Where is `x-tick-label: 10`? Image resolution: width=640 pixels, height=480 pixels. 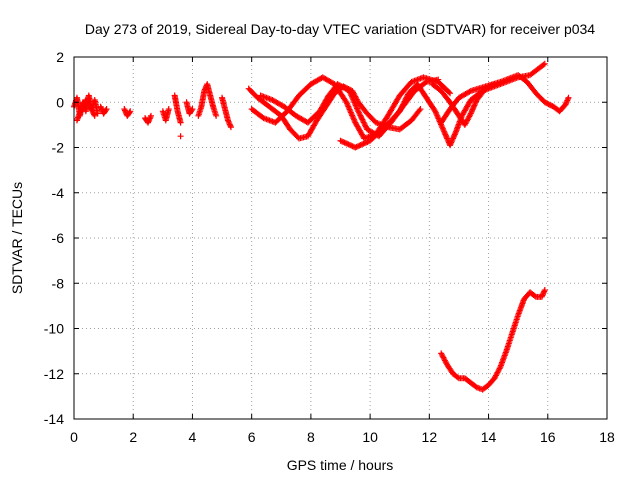 x-tick-label: 10 is located at coordinates (370, 437).